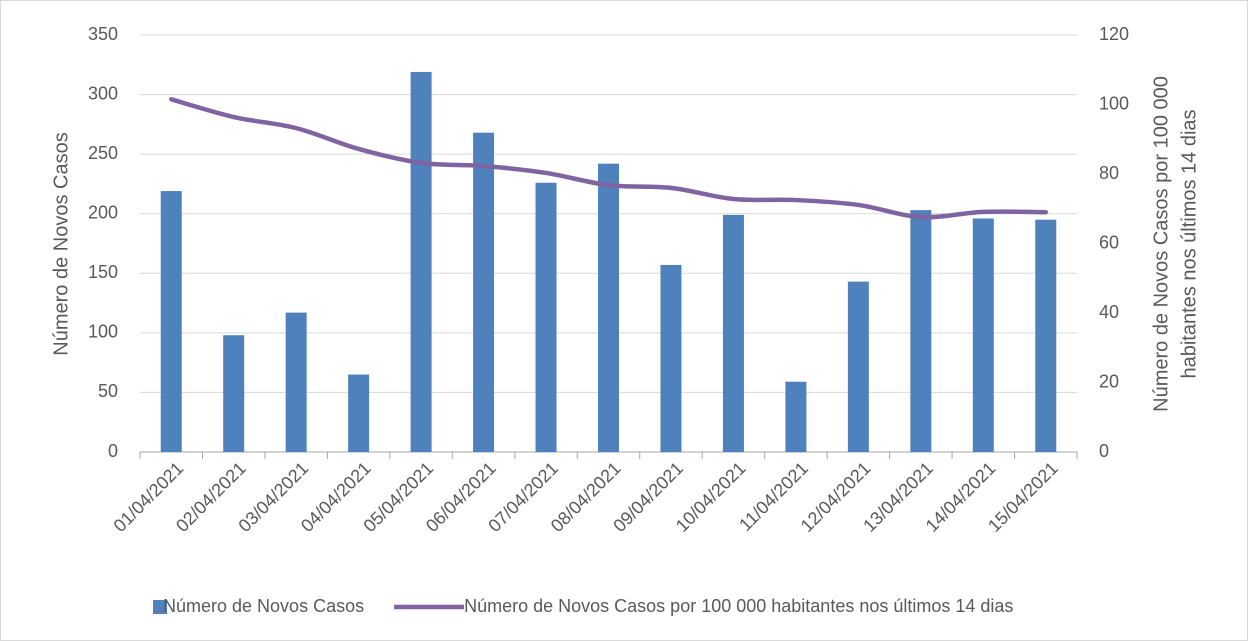  What do you see at coordinates (608, 158) in the screenshot?
I see `line` at bounding box center [608, 158].